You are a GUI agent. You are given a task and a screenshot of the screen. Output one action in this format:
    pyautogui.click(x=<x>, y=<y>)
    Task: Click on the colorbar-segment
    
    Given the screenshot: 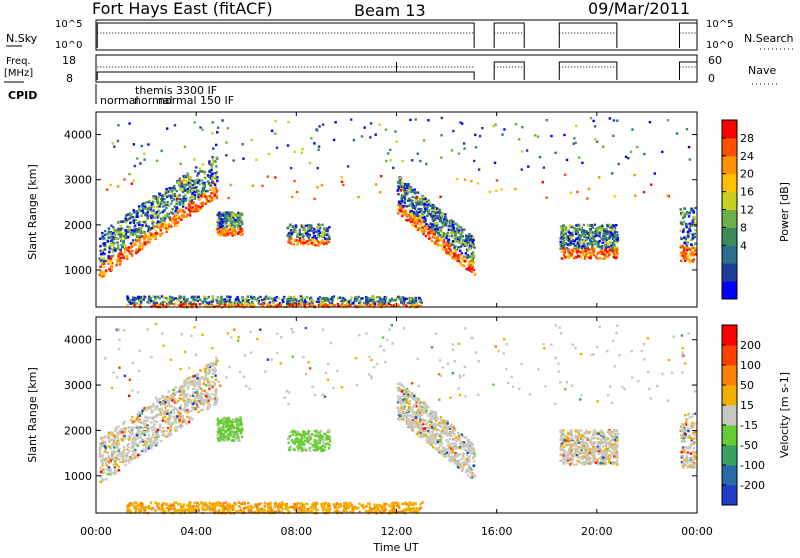 What is the action you would take?
    pyautogui.click(x=729, y=219)
    